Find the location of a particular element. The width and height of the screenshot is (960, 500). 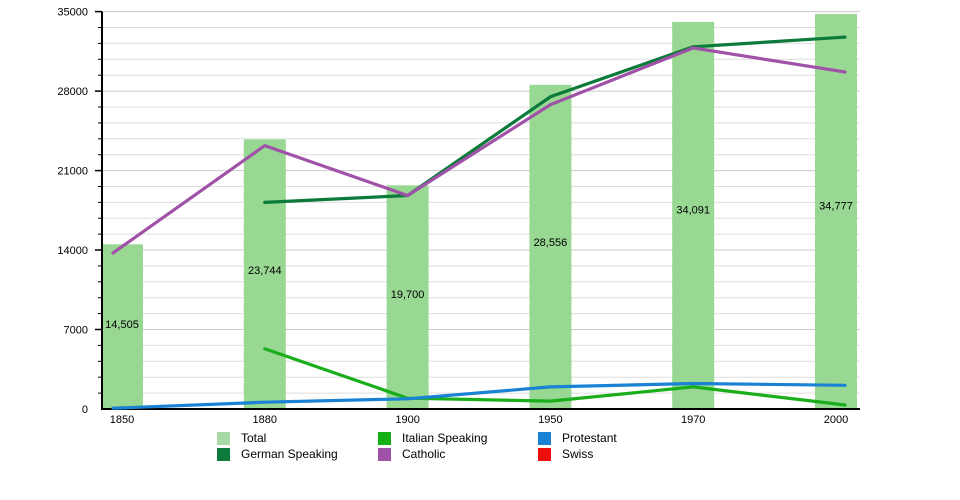

bar-total-1950 is located at coordinates (550, 247).